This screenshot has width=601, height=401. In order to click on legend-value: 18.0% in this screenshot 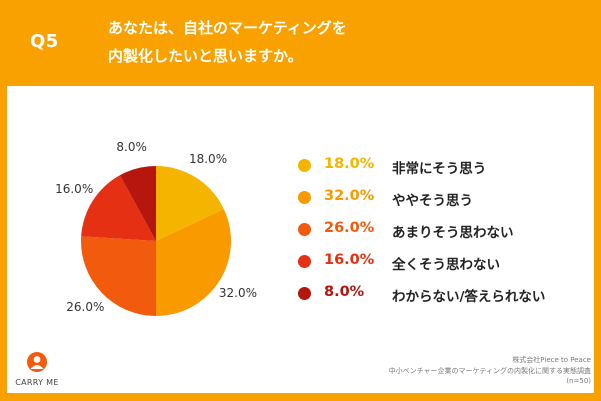, I will do `click(349, 164)`.